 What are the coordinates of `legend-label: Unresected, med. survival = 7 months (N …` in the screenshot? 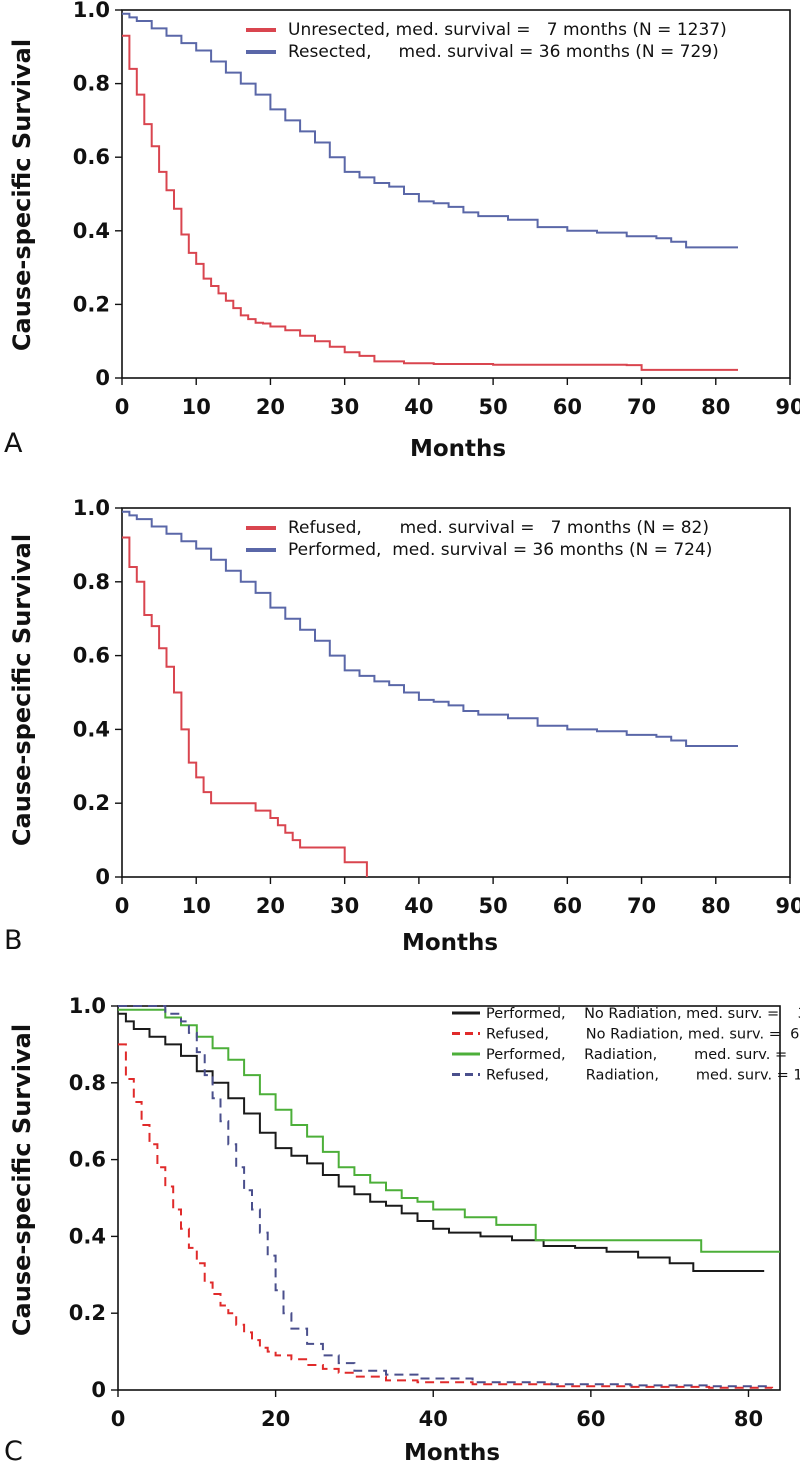 It's located at (507, 30).